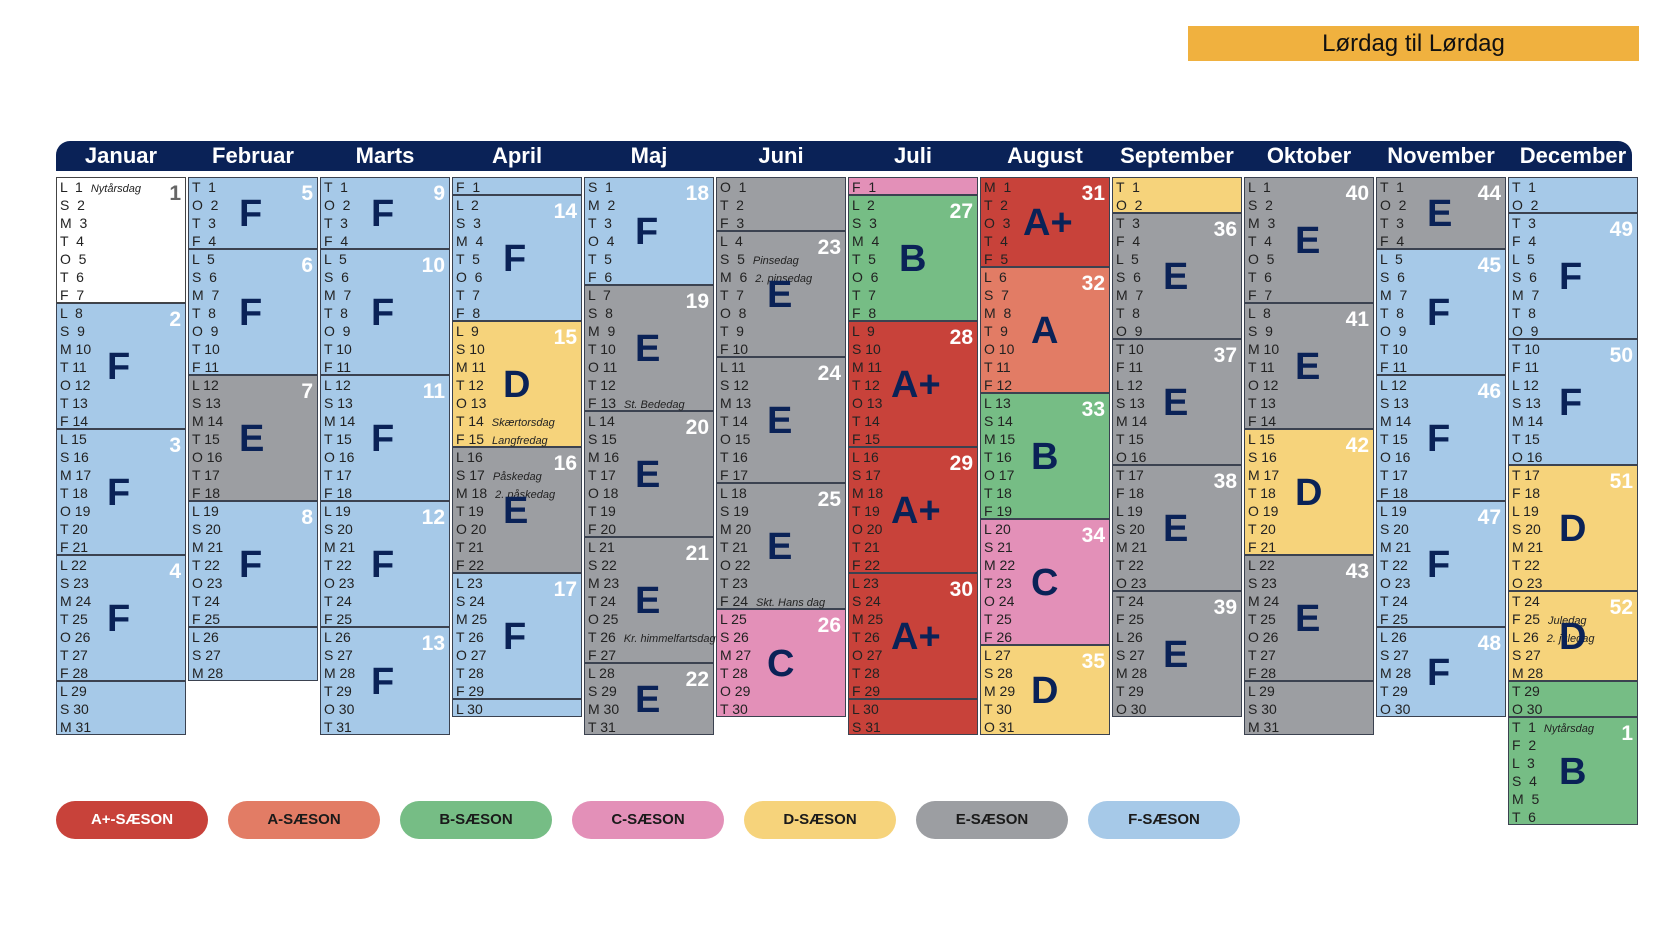 Image resolution: width=1668 pixels, height=928 pixels. Describe the element at coordinates (867, 529) in the screenshot. I see `day-cell: O 20` at that location.